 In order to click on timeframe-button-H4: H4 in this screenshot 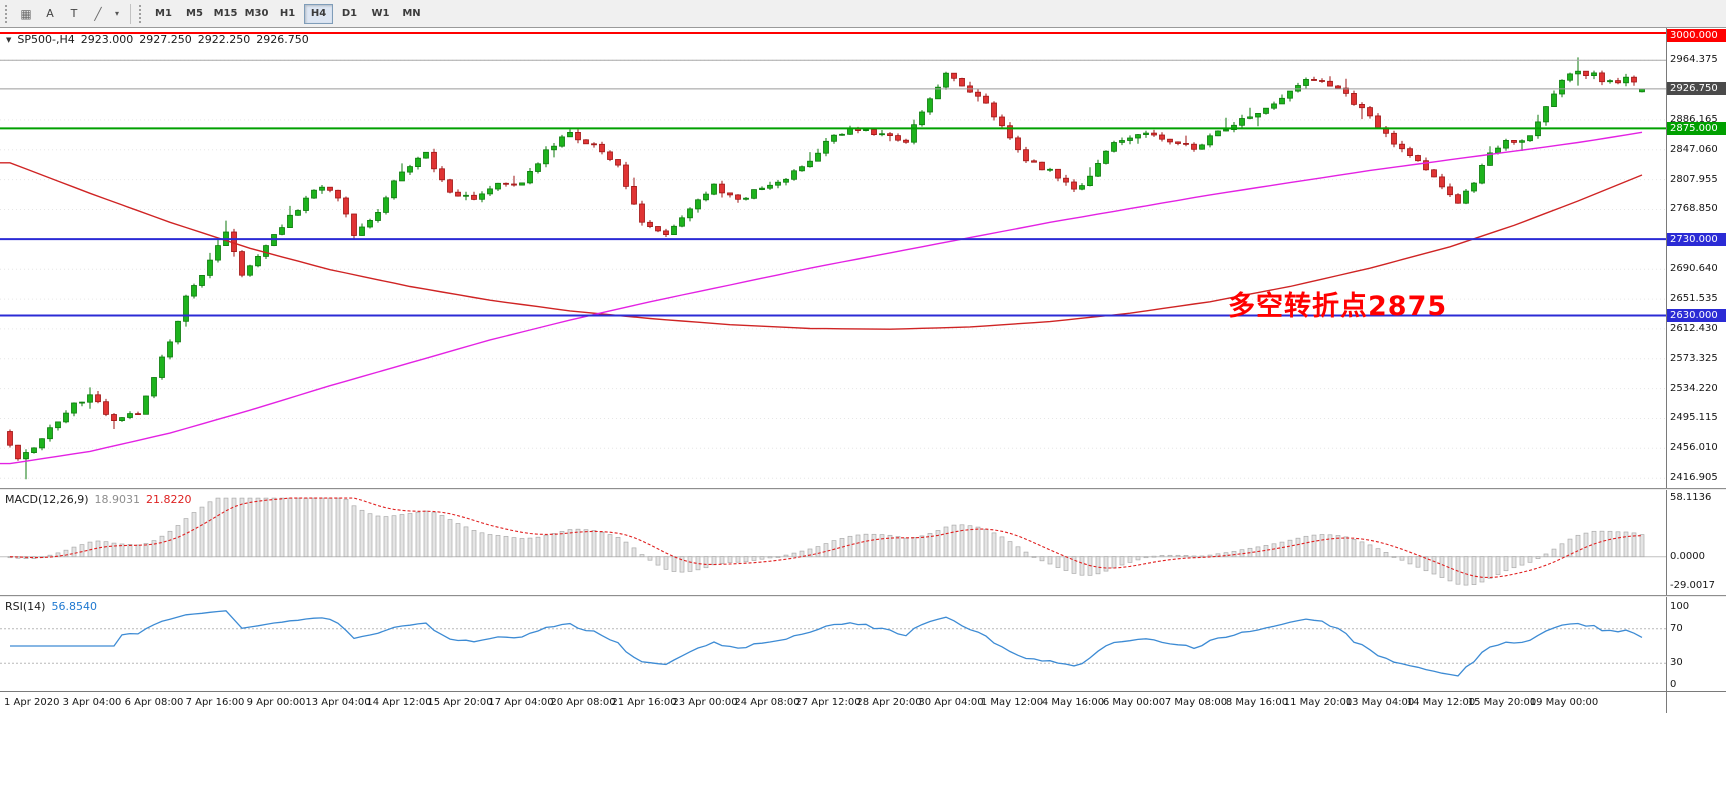, I will do `click(318, 13)`.